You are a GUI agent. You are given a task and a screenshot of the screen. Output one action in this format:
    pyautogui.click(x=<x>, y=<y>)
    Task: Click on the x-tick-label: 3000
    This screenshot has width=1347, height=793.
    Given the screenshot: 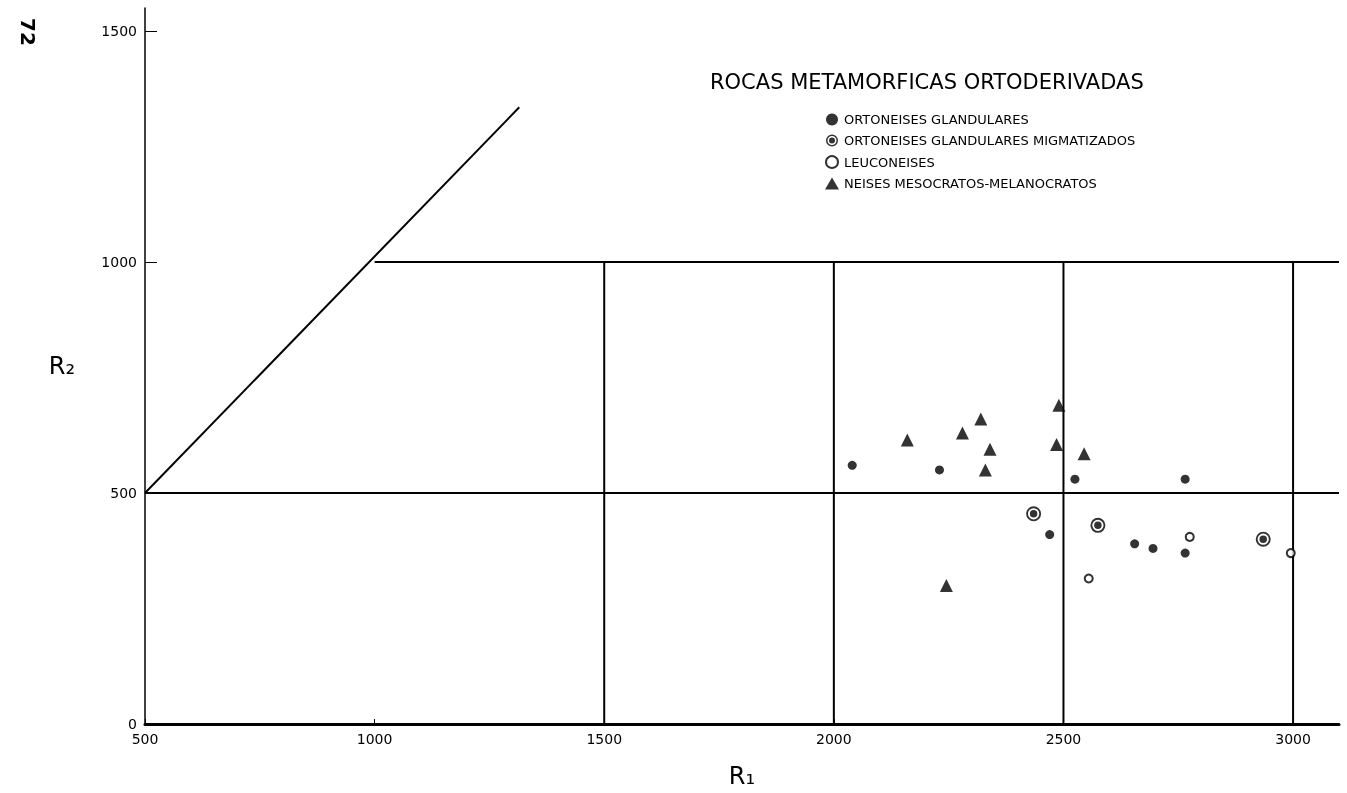 What is the action you would take?
    pyautogui.click(x=1293, y=739)
    